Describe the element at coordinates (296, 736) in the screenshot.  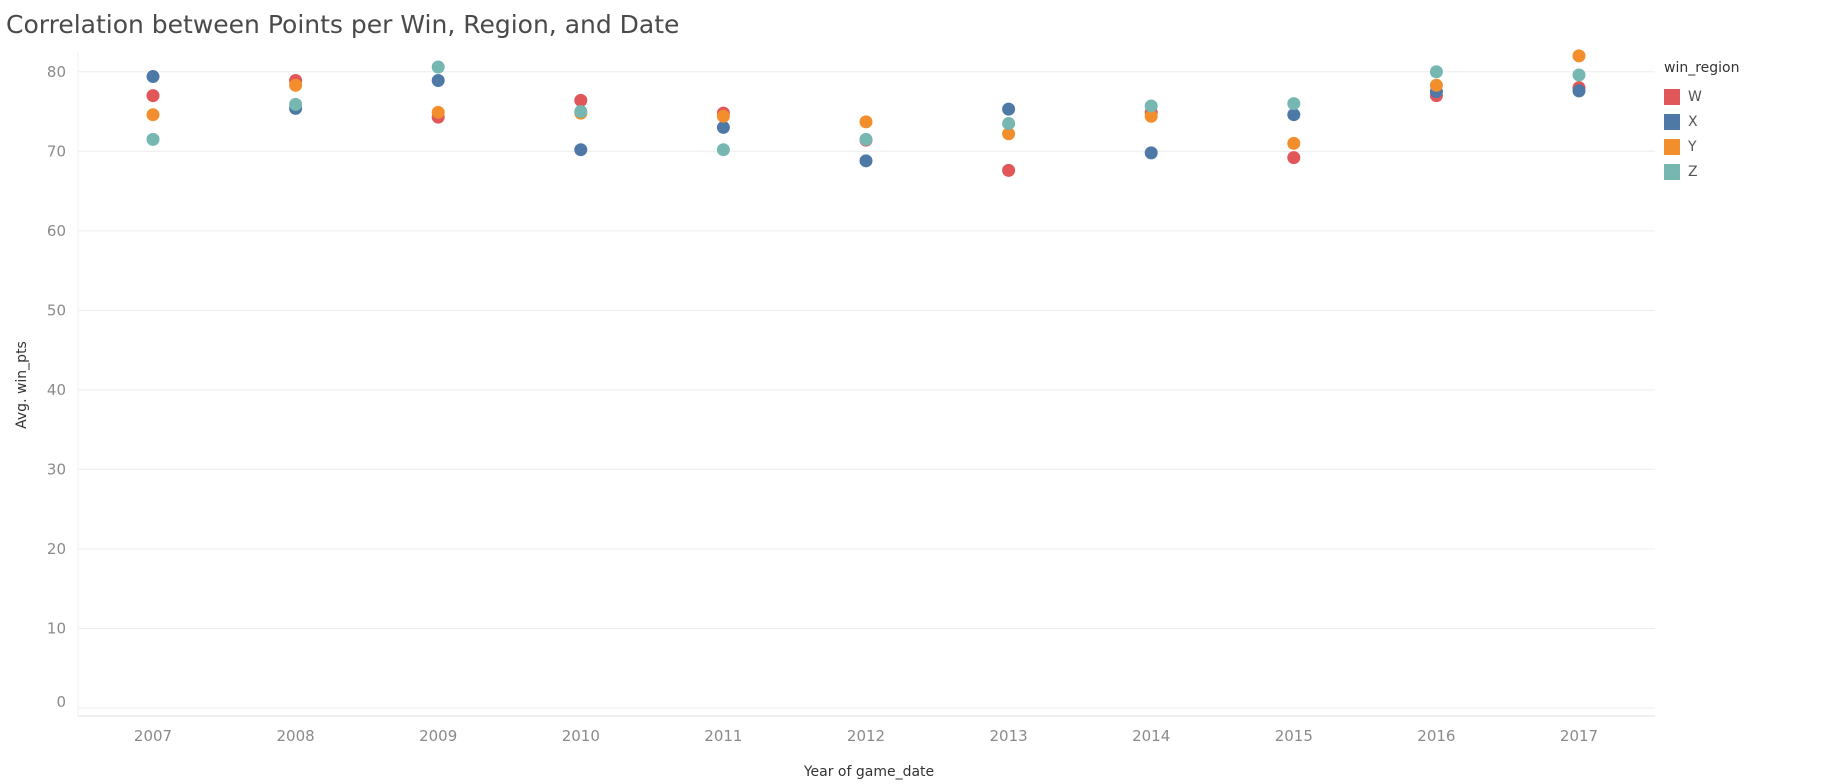
I see `x-tick-label: 2008` at that location.